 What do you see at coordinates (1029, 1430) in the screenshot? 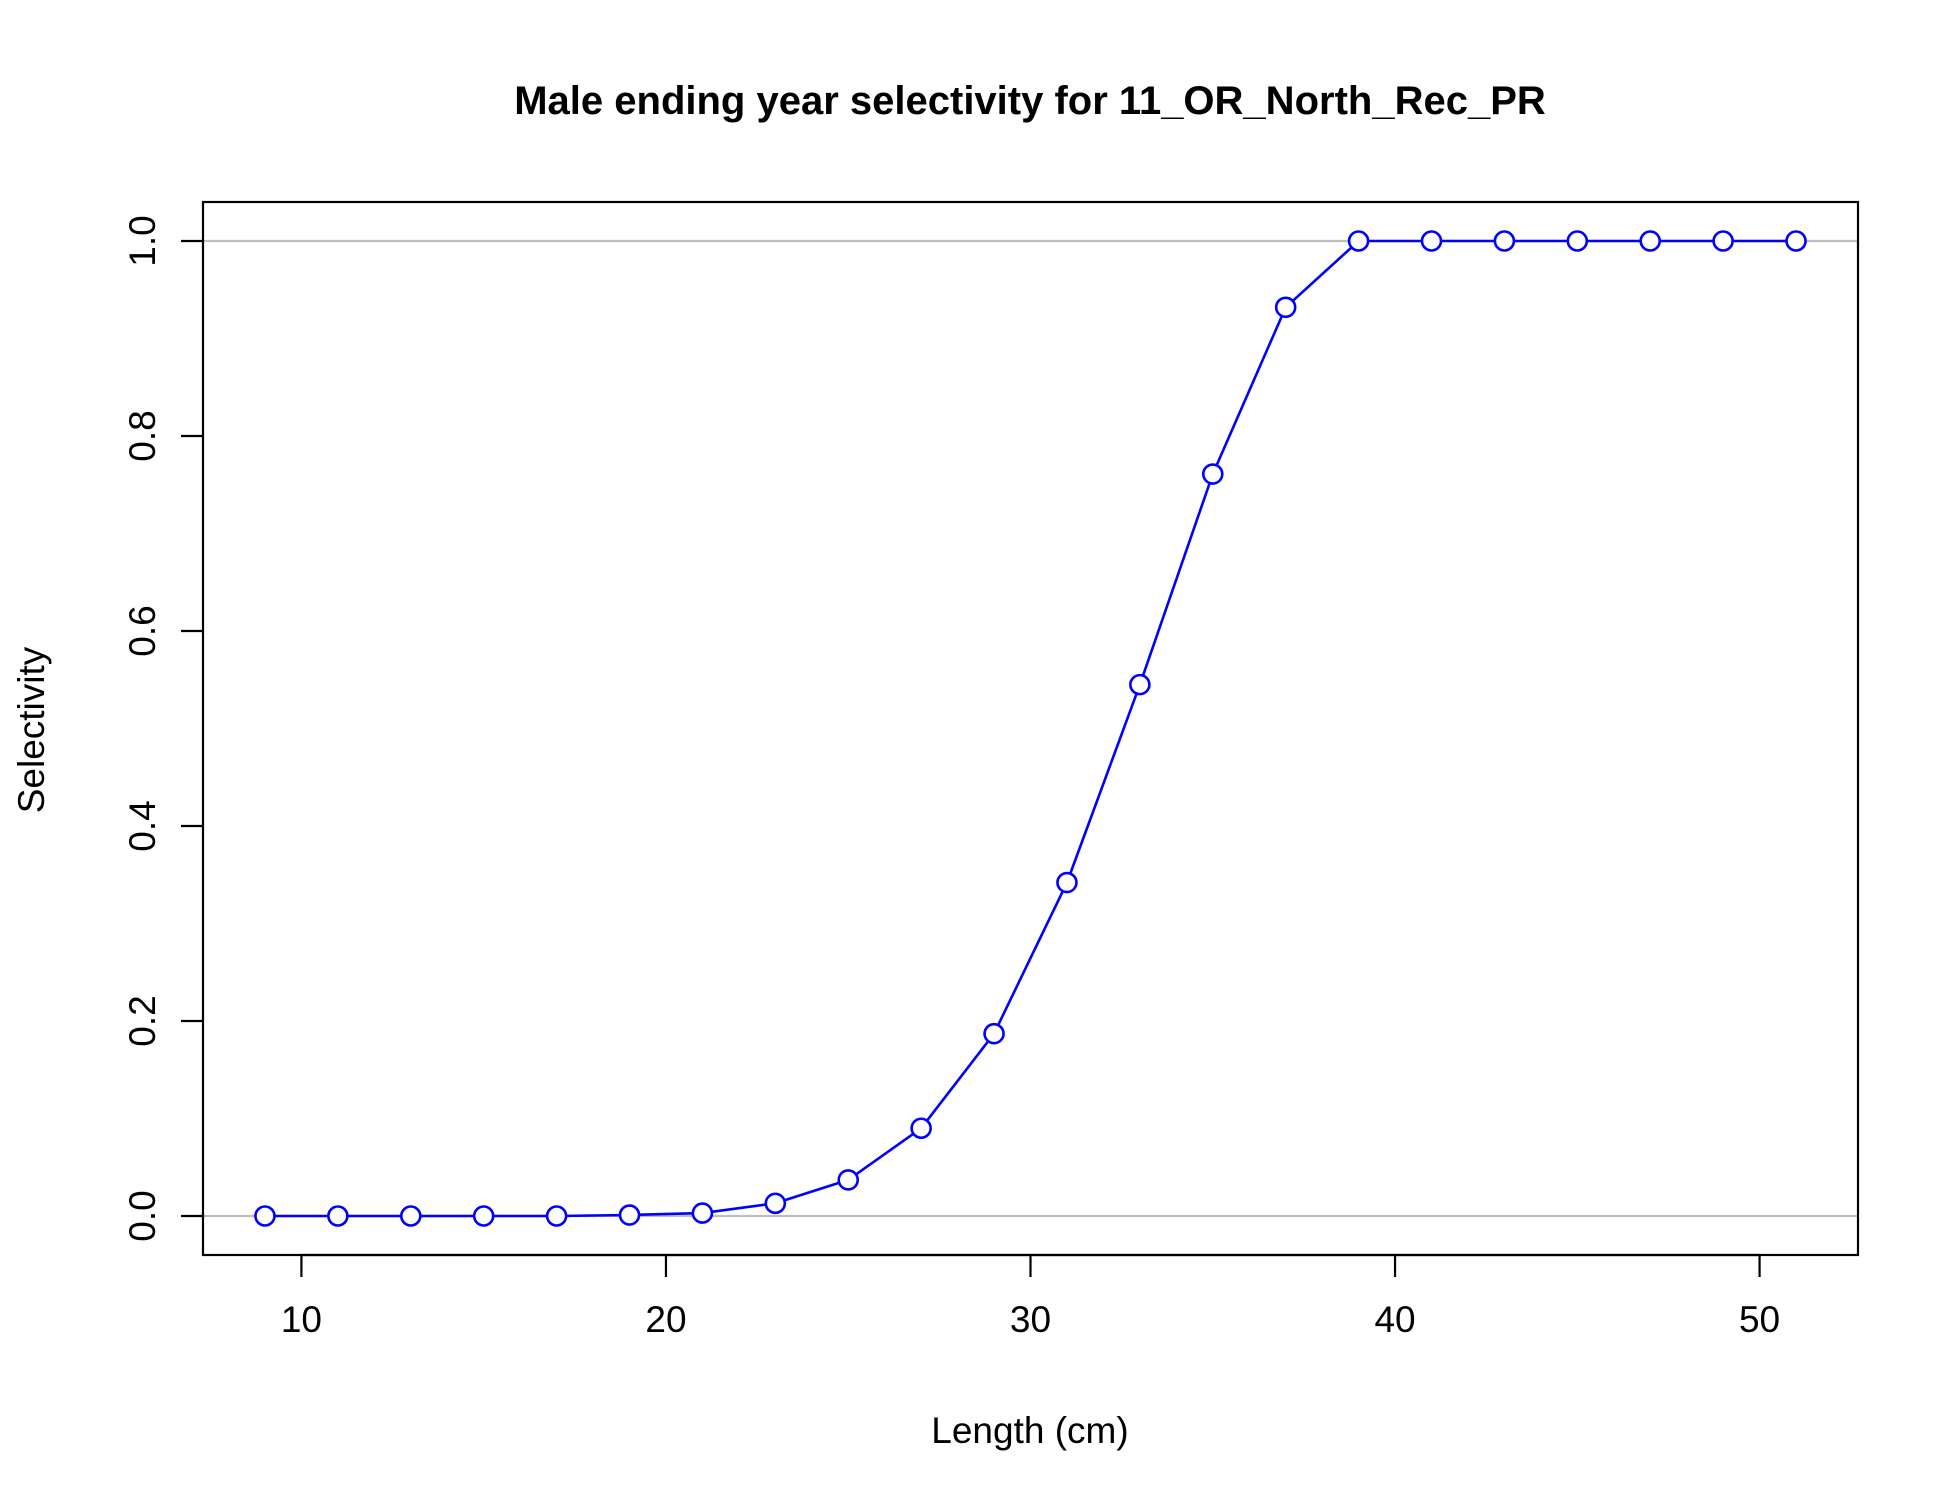
I see `x-axis-title: Length (cm)` at bounding box center [1029, 1430].